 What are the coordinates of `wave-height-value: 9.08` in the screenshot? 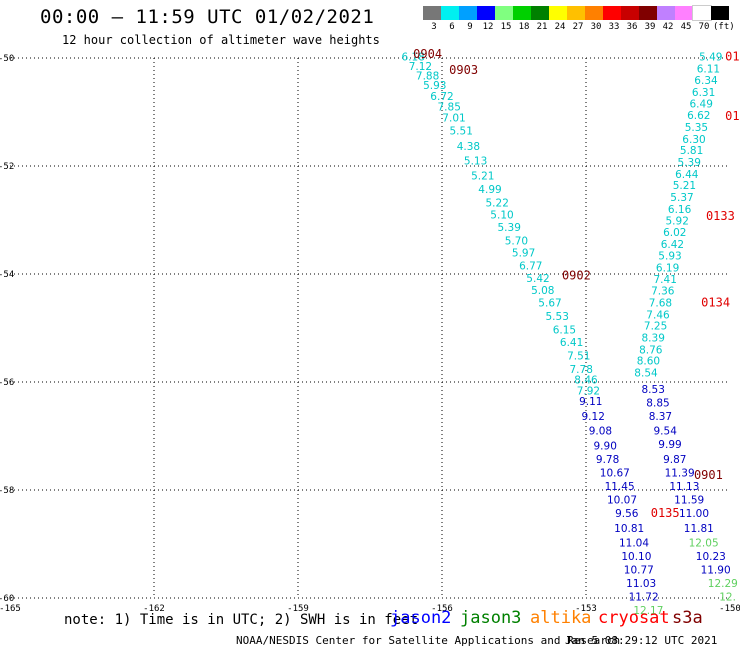 It's located at (600, 431).